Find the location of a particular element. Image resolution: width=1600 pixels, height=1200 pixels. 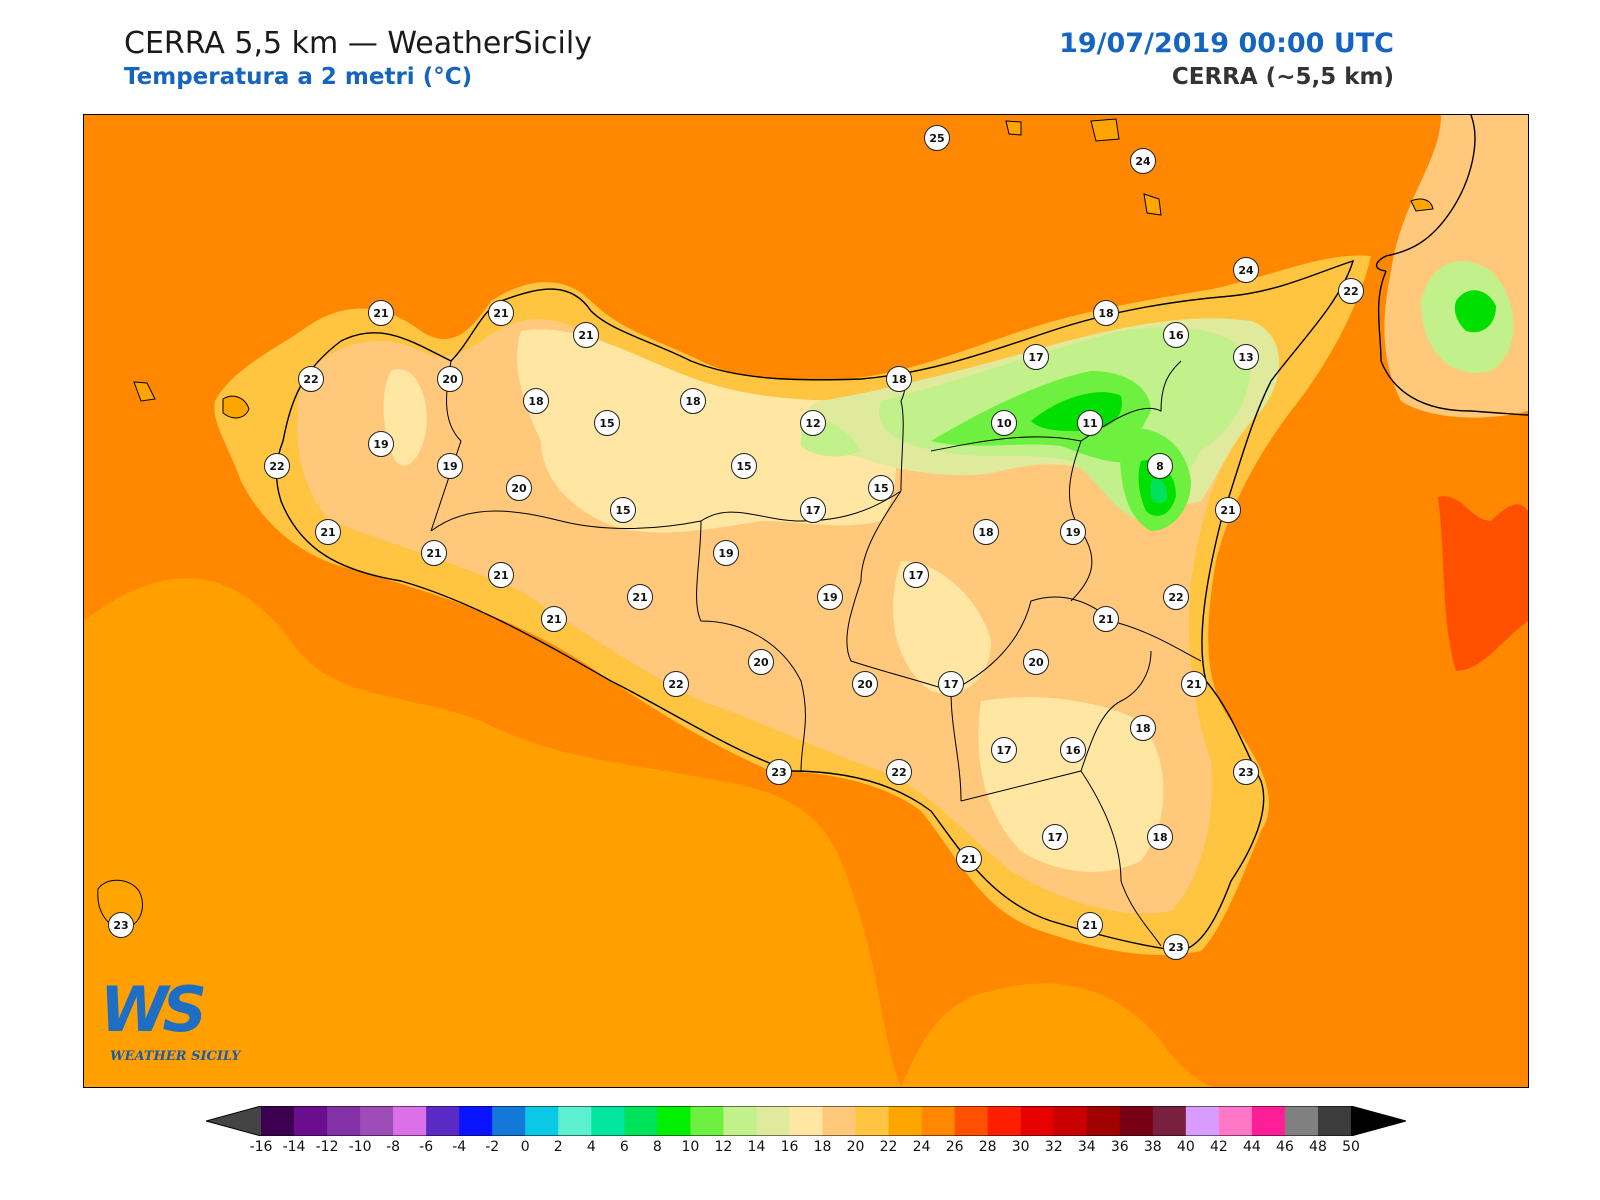

weather-sicily-logo: WS WEATHER SICILY is located at coordinates (178, 1025).